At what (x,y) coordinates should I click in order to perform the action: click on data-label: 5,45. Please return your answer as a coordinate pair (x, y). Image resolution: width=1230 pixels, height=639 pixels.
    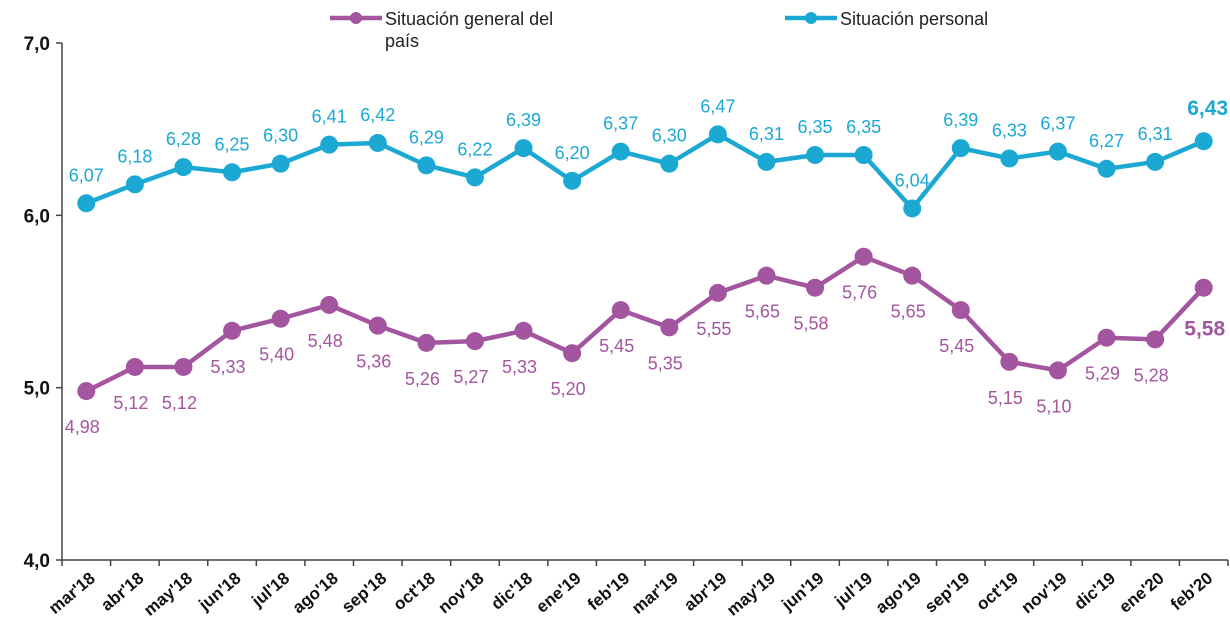
    Looking at the image, I should click on (956, 346).